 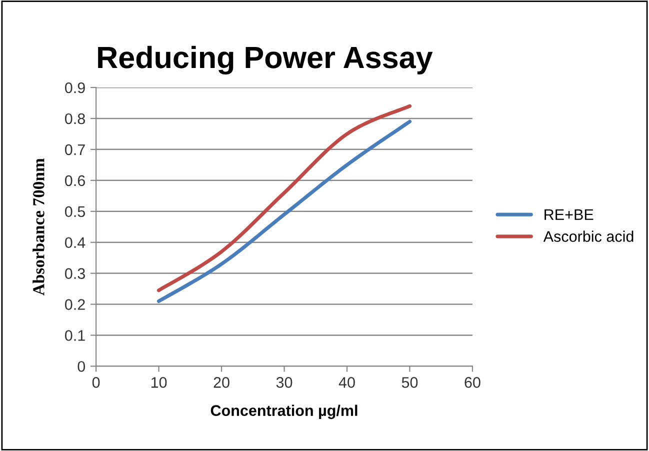 What do you see at coordinates (96, 382) in the screenshot?
I see `x-tick-label: 0` at bounding box center [96, 382].